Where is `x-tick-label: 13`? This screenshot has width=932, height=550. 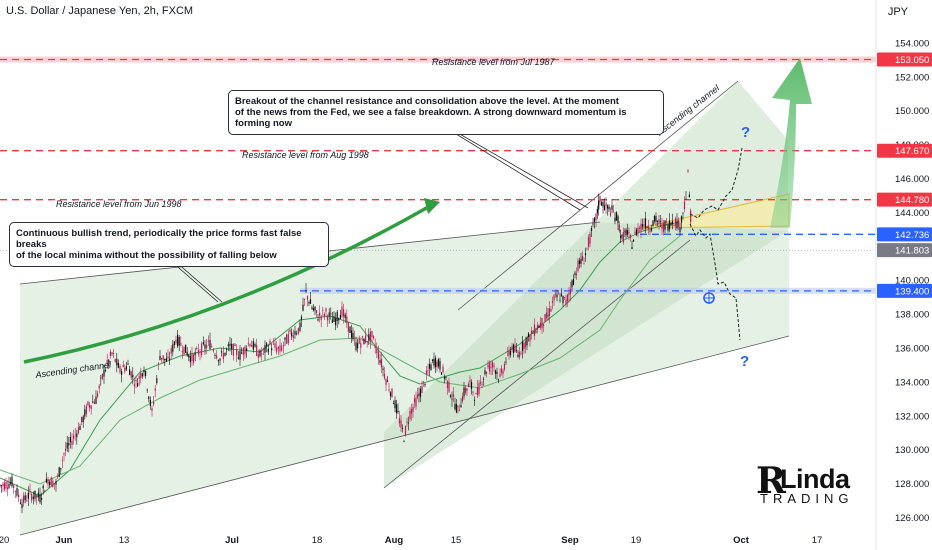
x-tick-label: 13 is located at coordinates (124, 540).